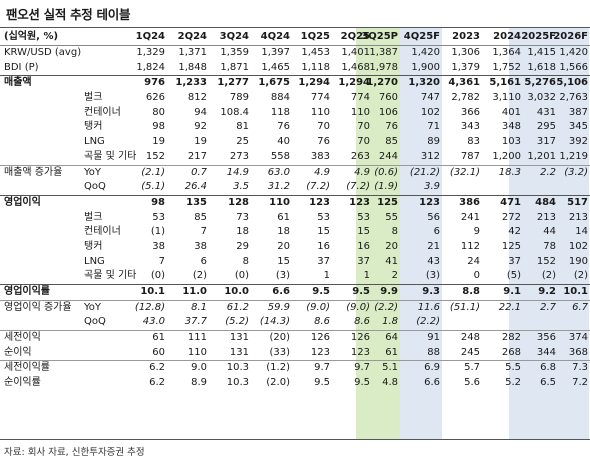 This screenshot has height=464, width=590. Describe the element at coordinates (295, 247) in the screenshot. I see `table-row: 탱커 38 38 29 20 16 16 20 21 112 125 78 102` at that location.